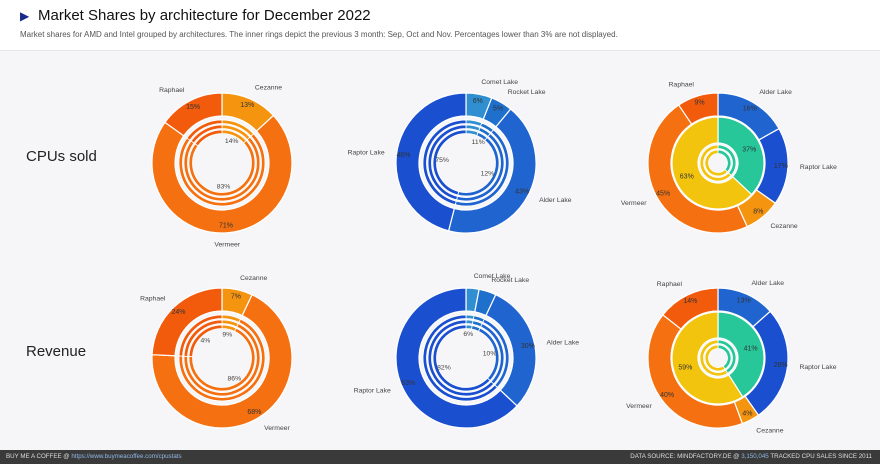 The width and height of the screenshot is (880, 464). Describe the element at coordinates (490, 353) in the screenshot. I see `inner-label-alder-lake: 10%` at that location.